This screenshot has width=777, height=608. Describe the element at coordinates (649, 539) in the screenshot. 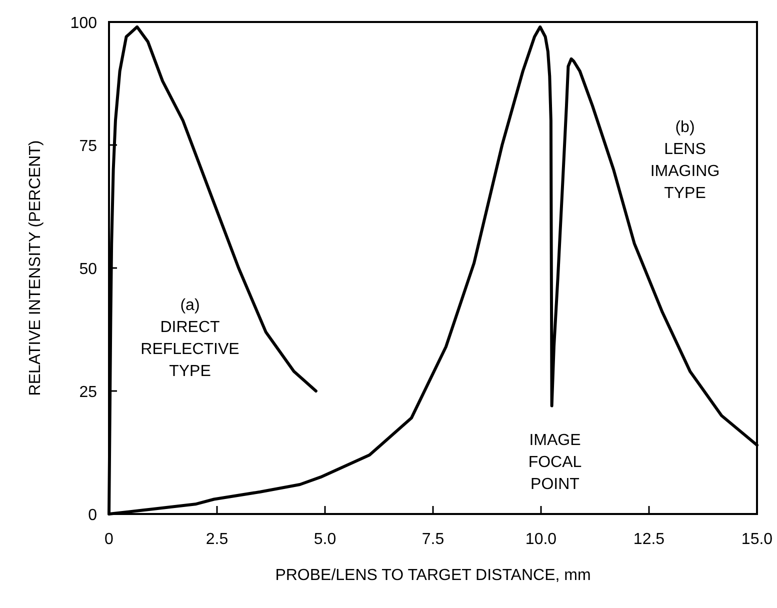

I see `x-tick-label: 12.5` at that location.